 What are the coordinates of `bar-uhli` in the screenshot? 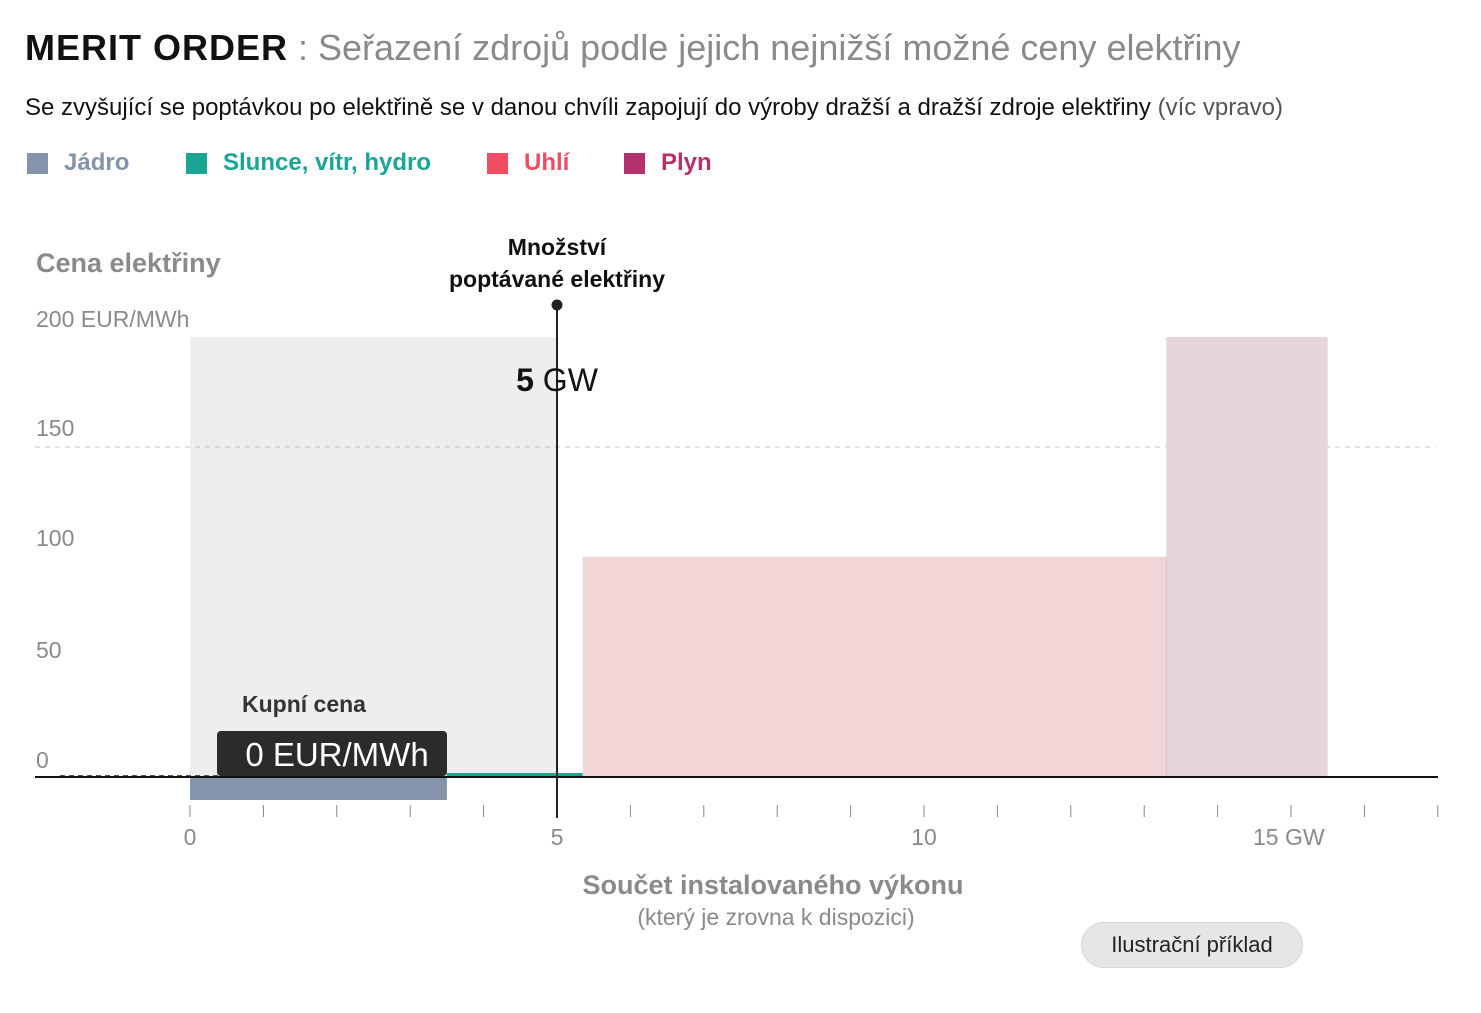 It's located at (874, 667).